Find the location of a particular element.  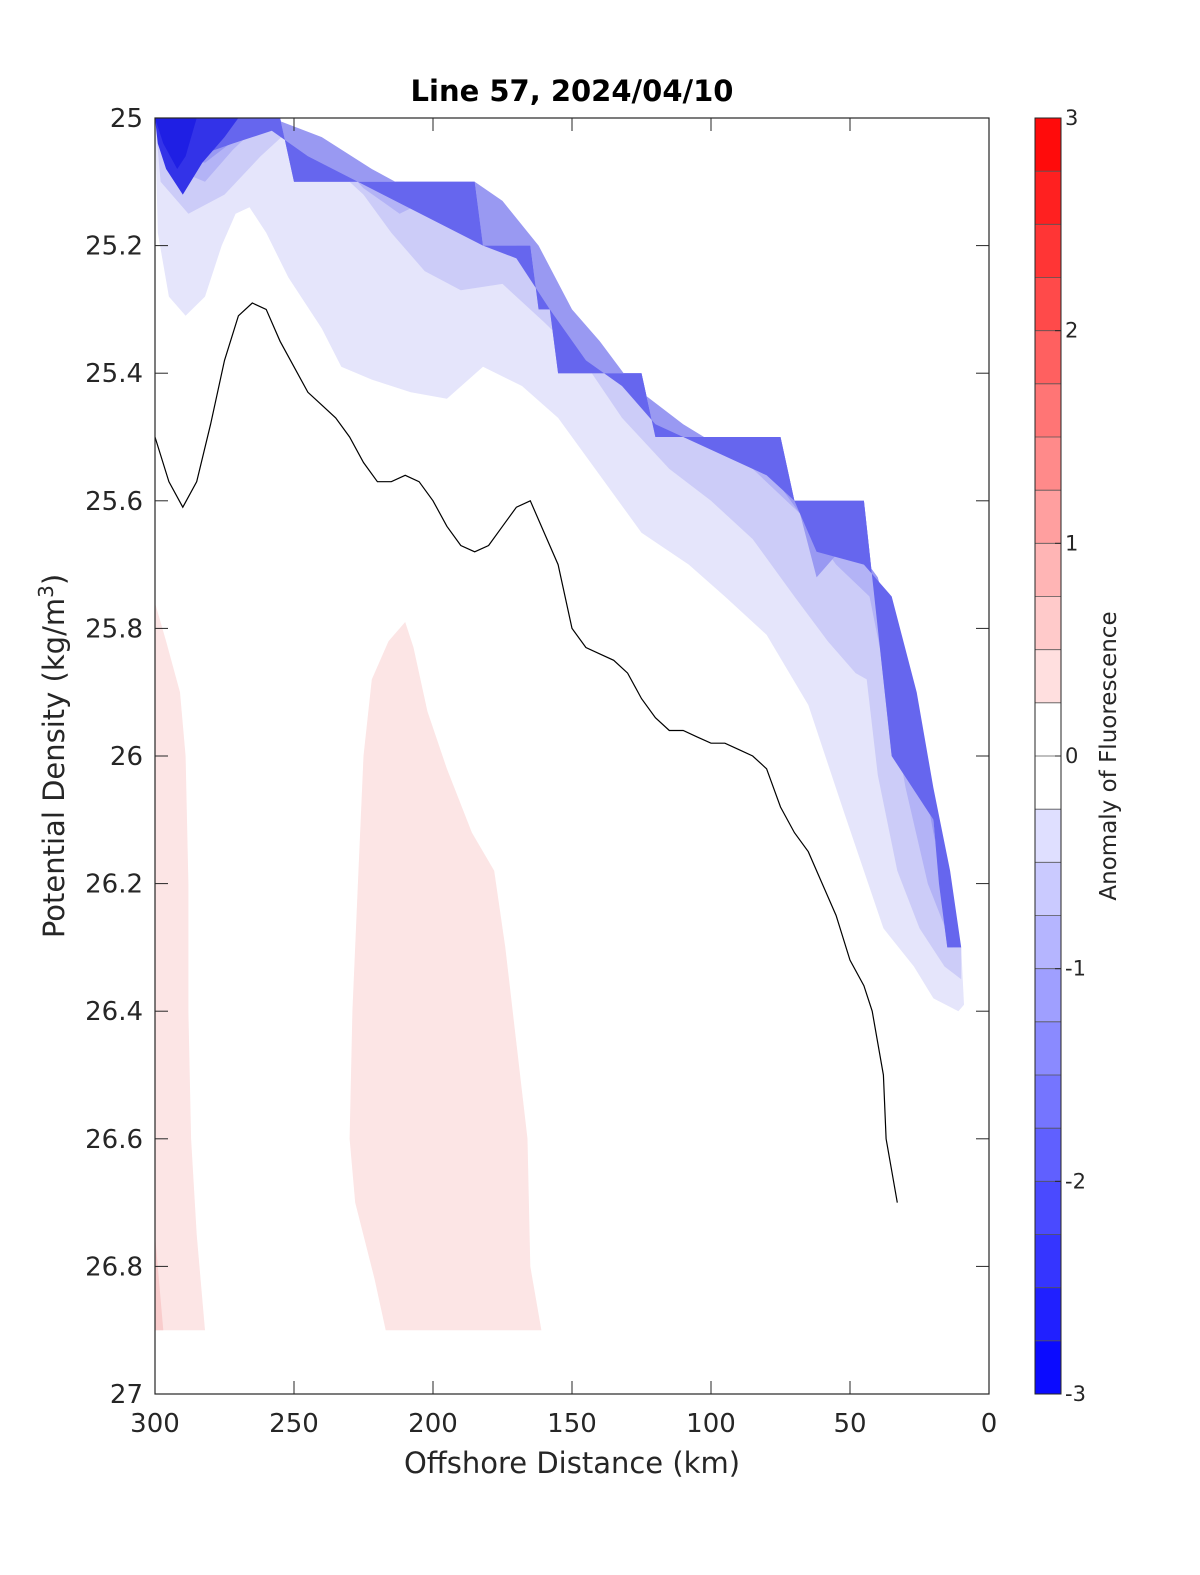

x-tick-label: 100 is located at coordinates (711, 1424).